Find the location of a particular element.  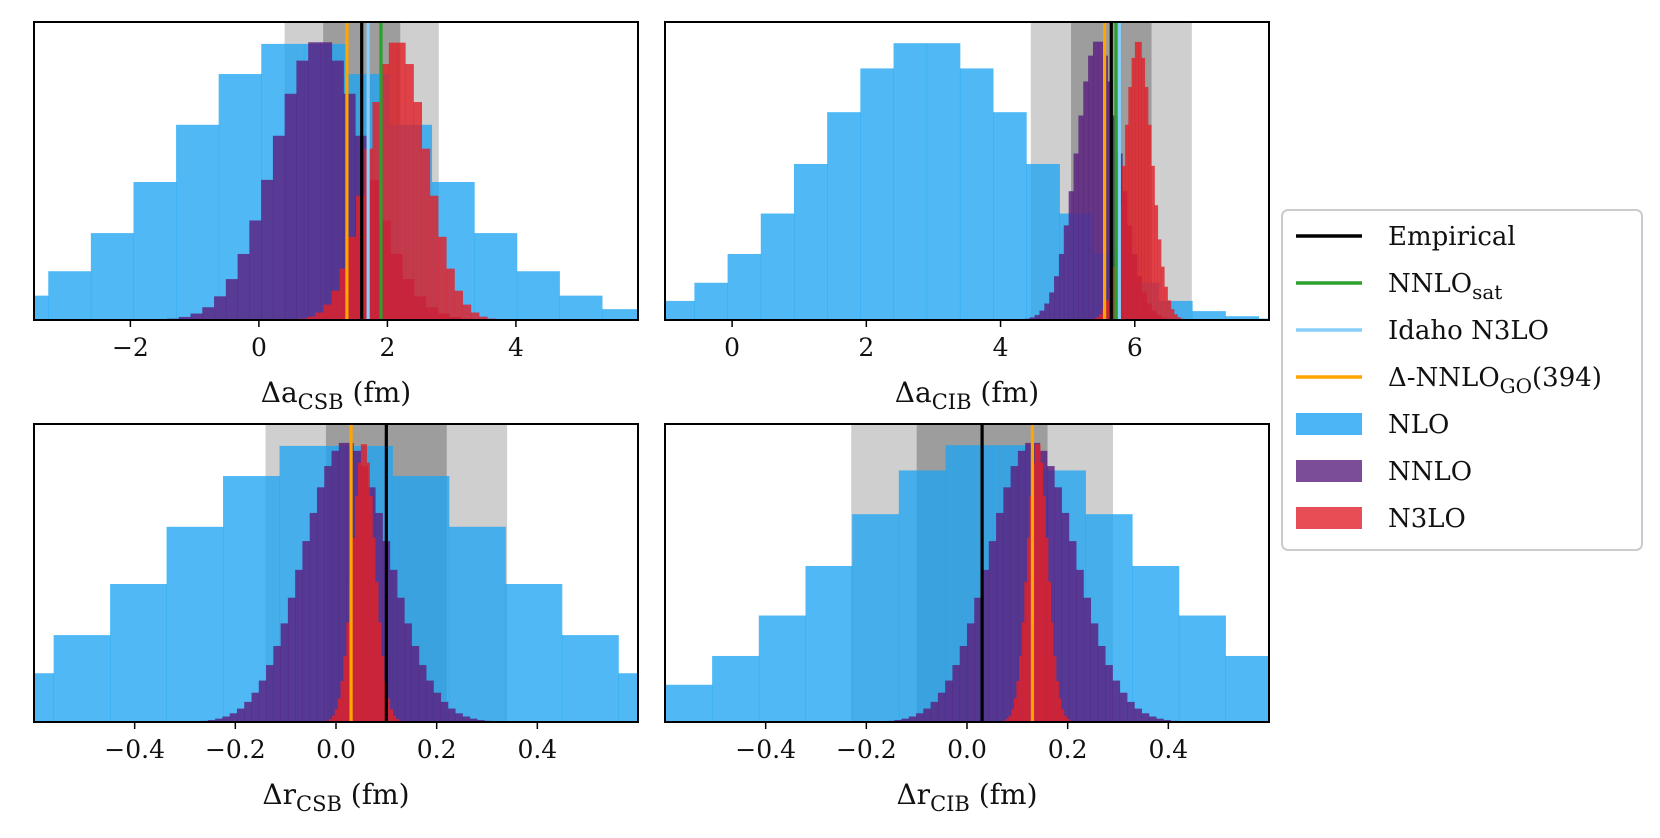

legend-item-delta_nnlo: Δ-NNLOGO(394) is located at coordinates (1449, 380).